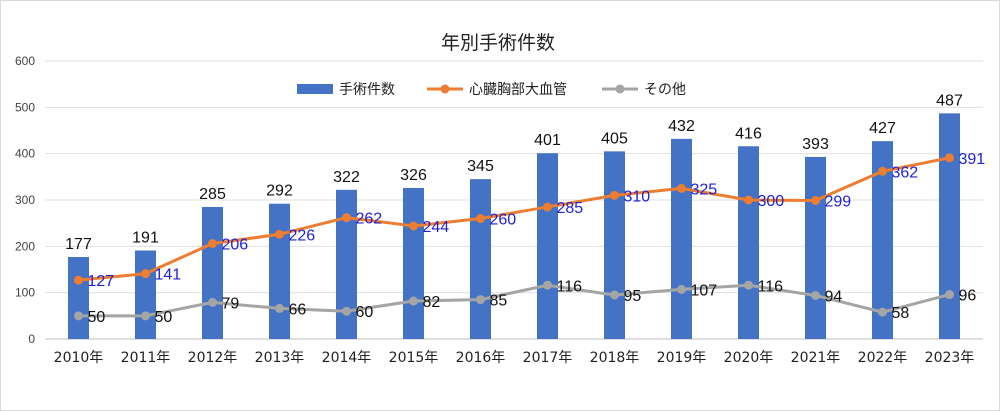 This screenshot has width=1000, height=411. What do you see at coordinates (665, 90) in the screenshot?
I see `legend-label: その他` at bounding box center [665, 90].